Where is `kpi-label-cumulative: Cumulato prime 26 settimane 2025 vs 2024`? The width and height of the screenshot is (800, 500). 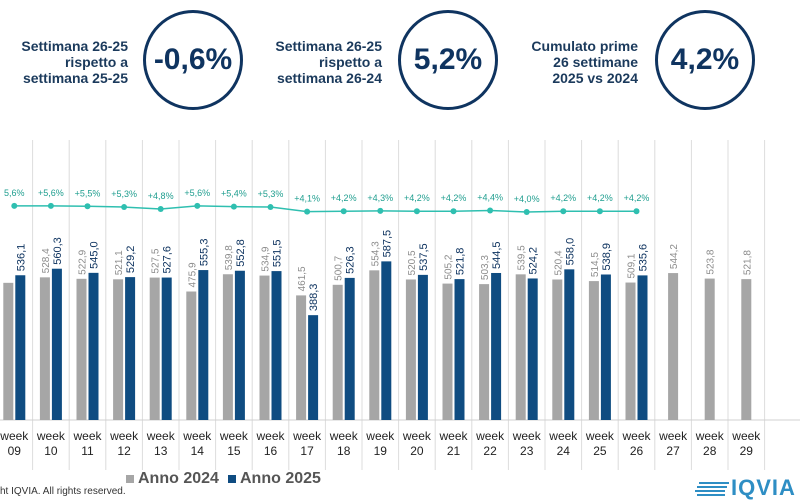
kpi-label-cumulative: Cumulato prime 26 settimane 2025 vs 2024 is located at coordinates (578, 62).